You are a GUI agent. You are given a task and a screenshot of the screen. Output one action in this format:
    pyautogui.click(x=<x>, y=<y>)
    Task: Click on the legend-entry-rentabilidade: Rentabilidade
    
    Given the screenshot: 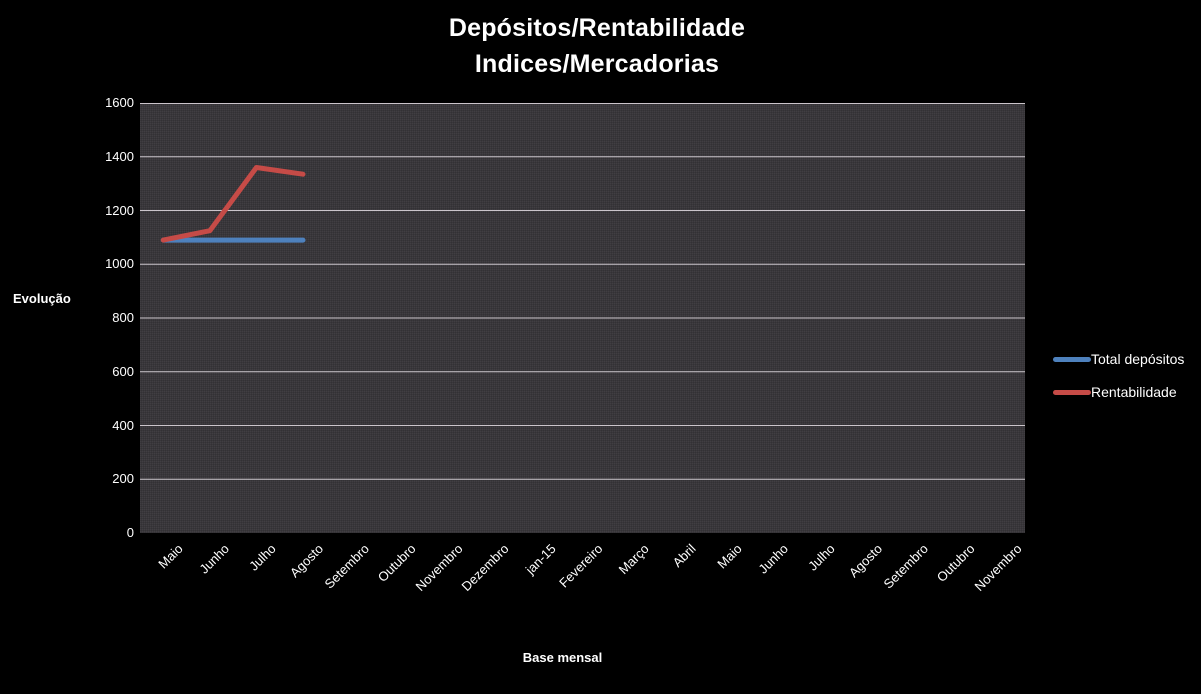 What is the action you would take?
    pyautogui.click(x=1118, y=392)
    